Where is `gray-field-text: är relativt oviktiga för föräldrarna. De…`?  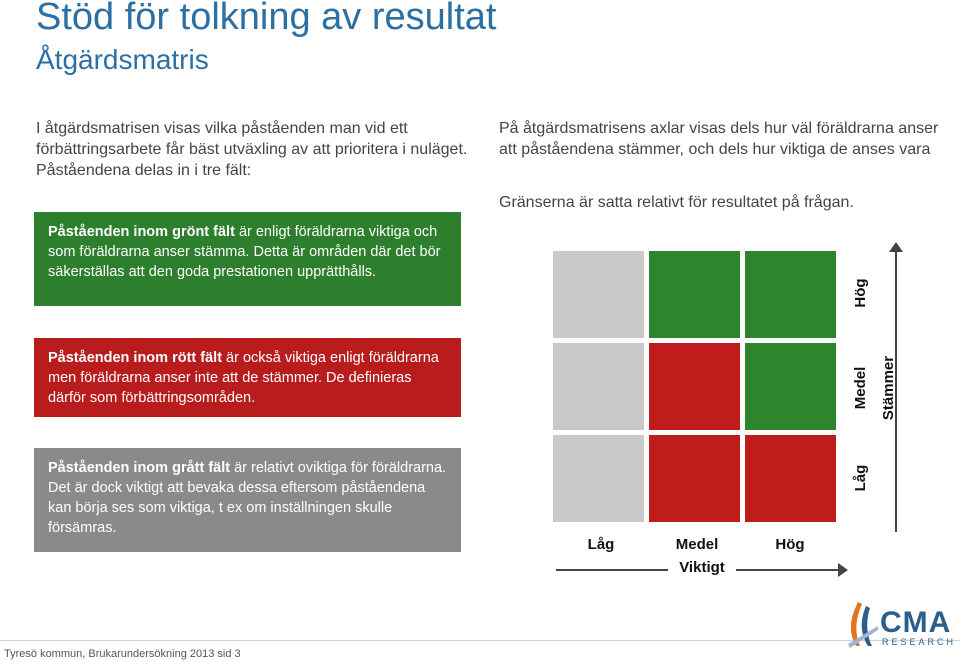 gray-field-text: är relativt oviktiga för föräldrarna. De… is located at coordinates (247, 498).